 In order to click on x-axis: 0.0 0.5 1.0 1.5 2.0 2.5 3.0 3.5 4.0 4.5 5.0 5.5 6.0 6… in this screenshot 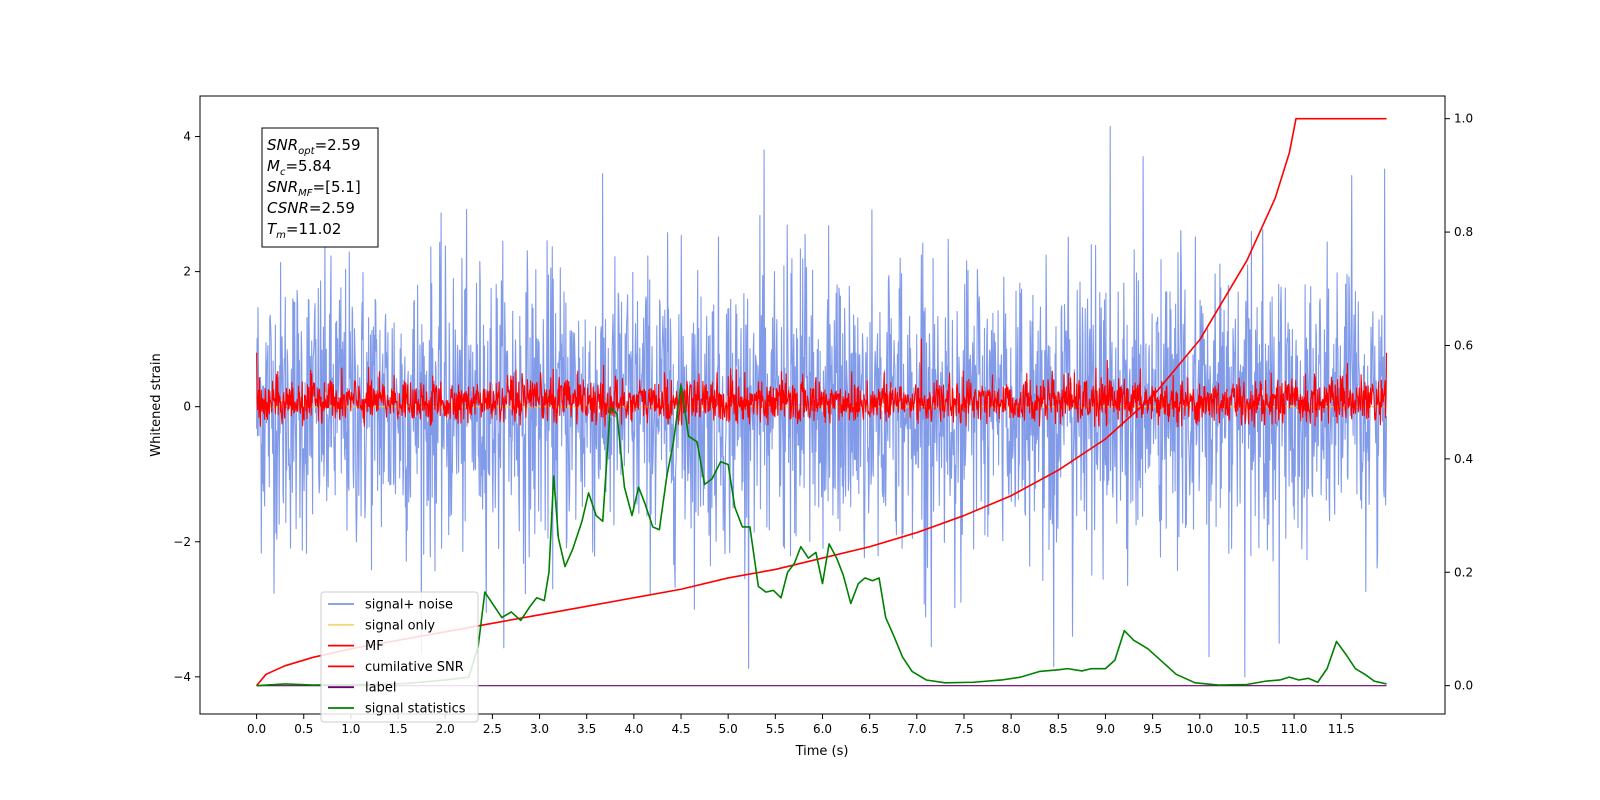, I will do `click(801, 725)`.